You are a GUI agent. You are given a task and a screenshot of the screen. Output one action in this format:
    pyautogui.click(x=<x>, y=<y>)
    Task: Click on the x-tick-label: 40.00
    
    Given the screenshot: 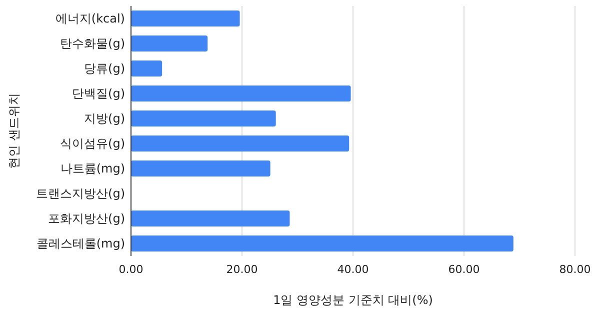 What is the action you would take?
    pyautogui.click(x=353, y=269)
    